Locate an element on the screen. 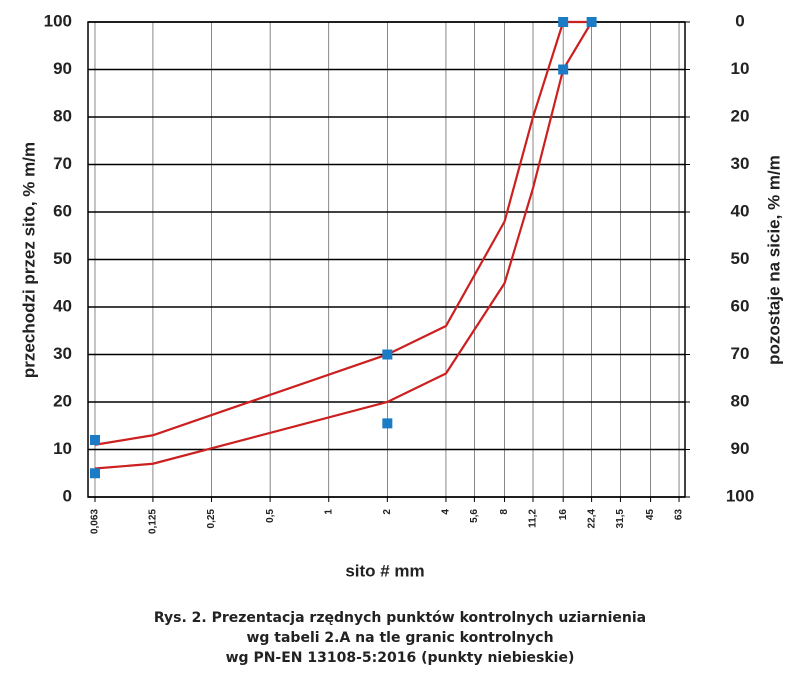  y2-tick-label: 0 is located at coordinates (739, 20).